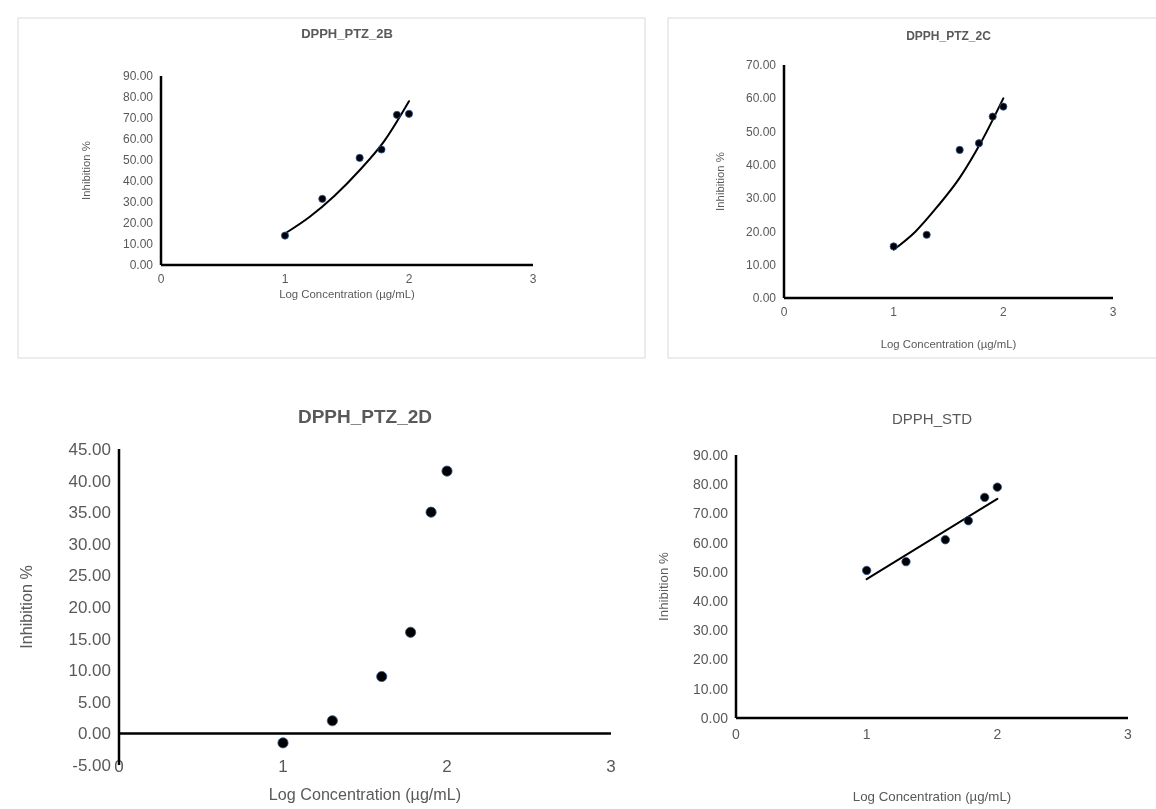 The height and width of the screenshot is (809, 1156). I want to click on chart-title: DPPH_PTZ_2D, so click(365, 416).